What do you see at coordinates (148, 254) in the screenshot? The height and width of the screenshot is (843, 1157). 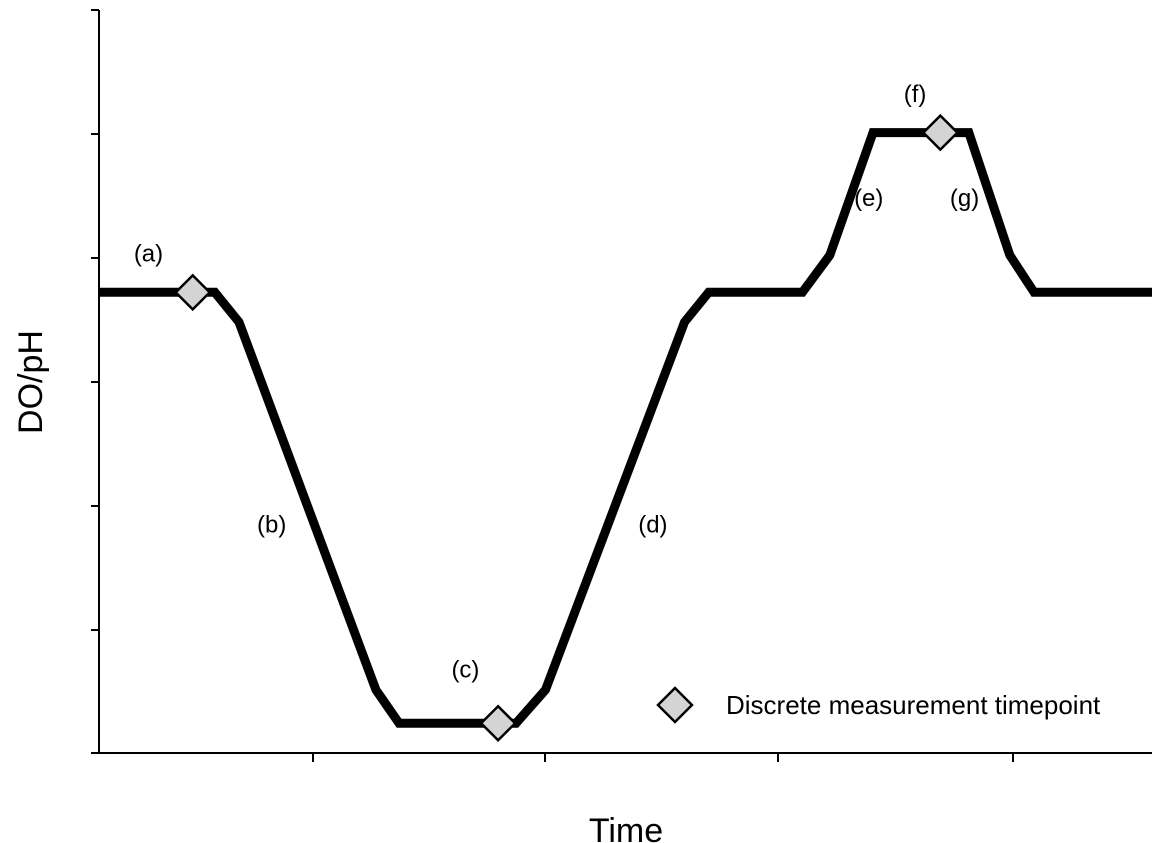 I see `annotation-label: (a)` at bounding box center [148, 254].